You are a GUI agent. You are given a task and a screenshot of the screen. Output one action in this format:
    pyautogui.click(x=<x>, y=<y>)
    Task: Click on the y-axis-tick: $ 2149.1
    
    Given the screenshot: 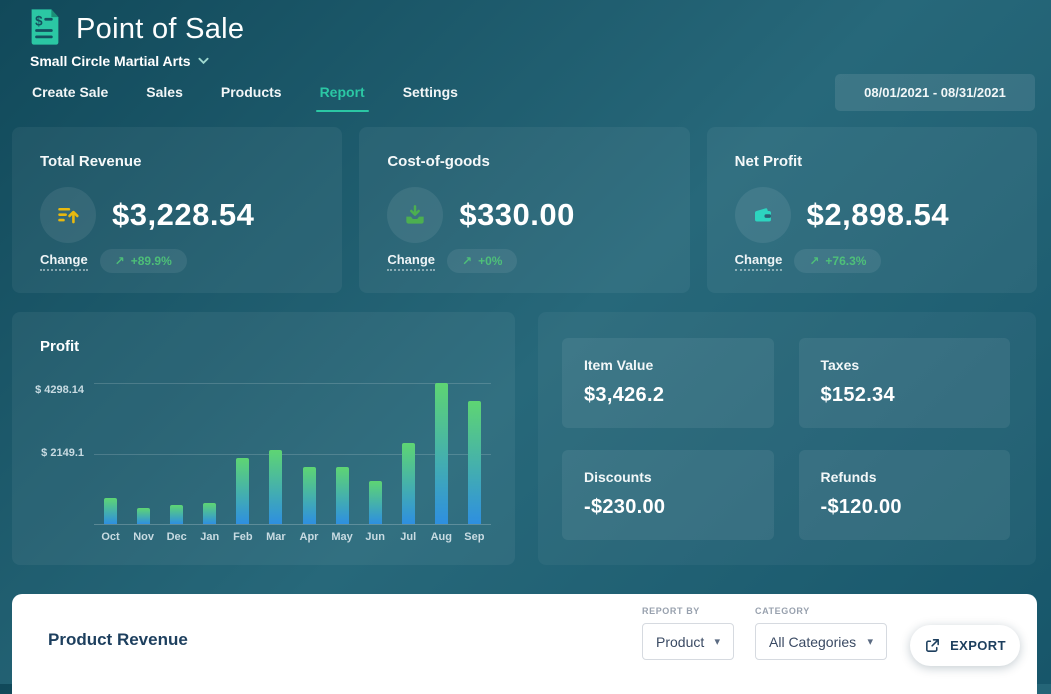 What is the action you would take?
    pyautogui.click(x=62, y=452)
    